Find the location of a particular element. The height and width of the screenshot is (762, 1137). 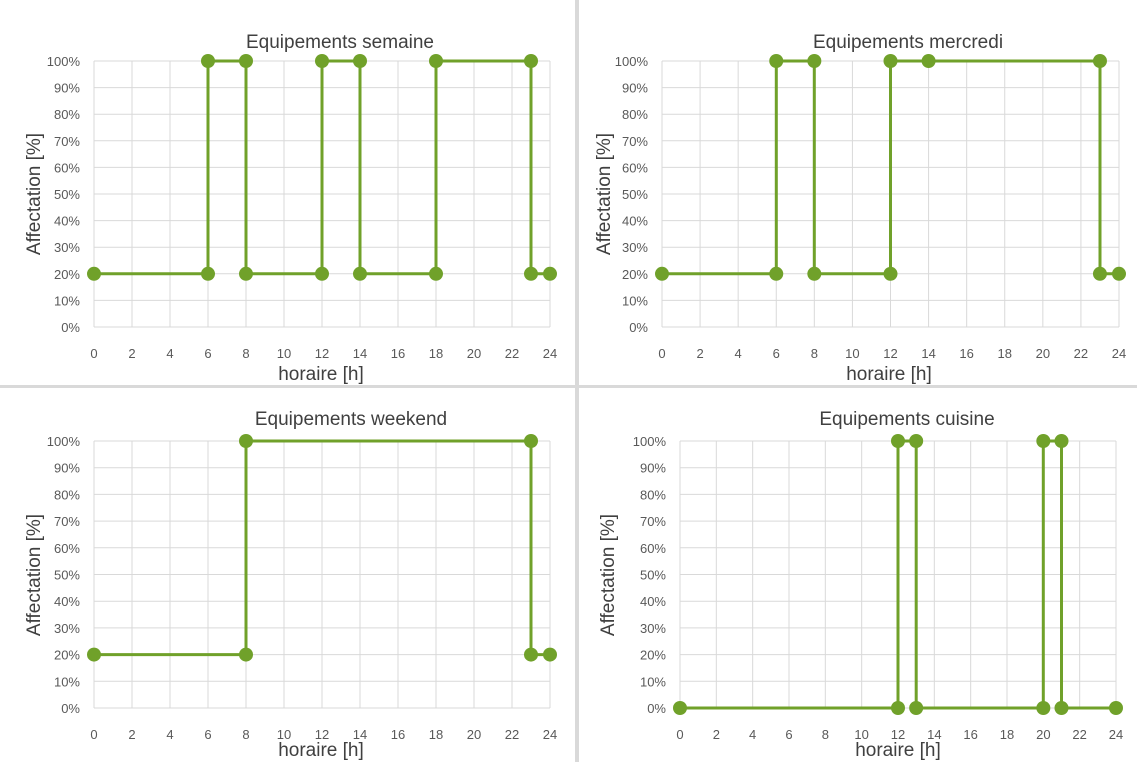

horizontal-divider is located at coordinates (568, 386).